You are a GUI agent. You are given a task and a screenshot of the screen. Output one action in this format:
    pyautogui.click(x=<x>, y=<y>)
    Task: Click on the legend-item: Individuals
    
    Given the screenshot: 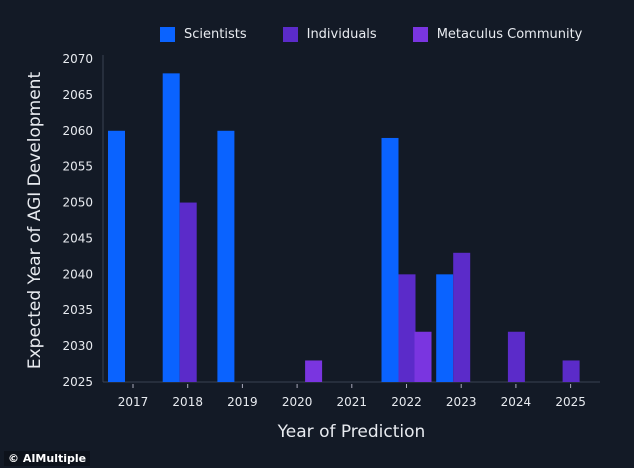 What is the action you would take?
    pyautogui.click(x=329, y=34)
    